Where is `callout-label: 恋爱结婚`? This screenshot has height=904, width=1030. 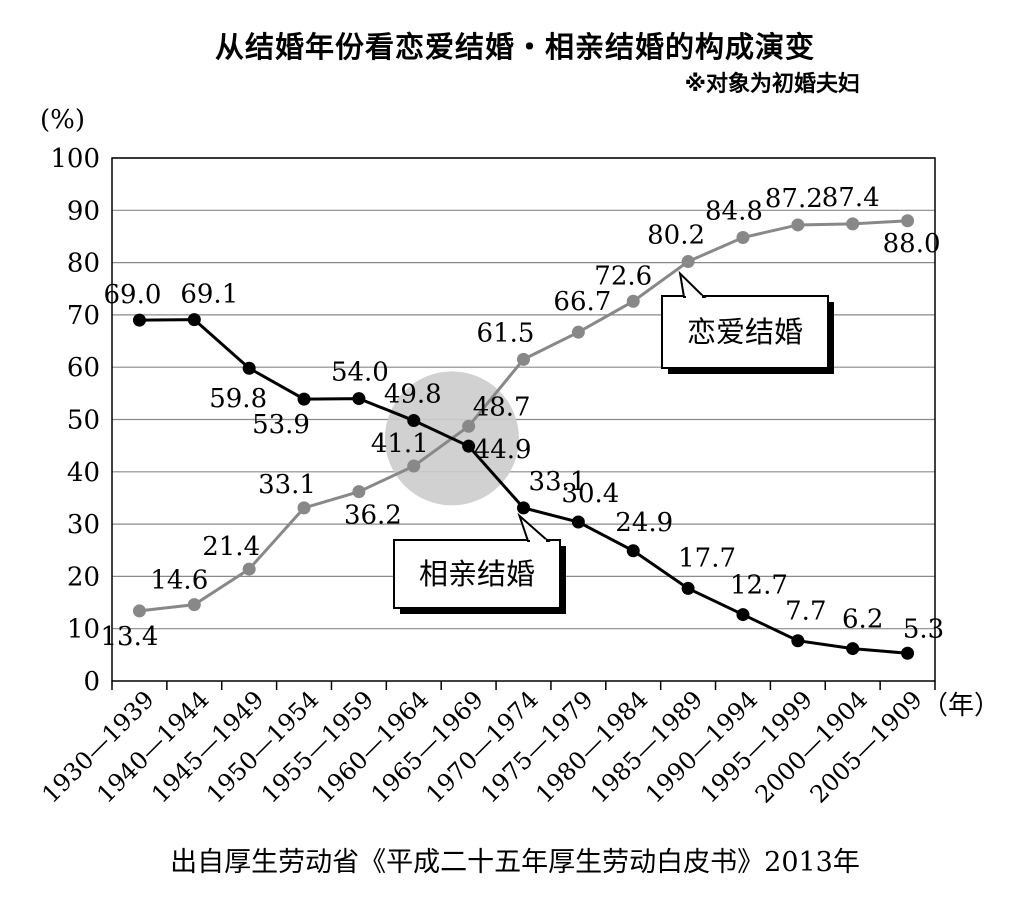
callout-label: 恋爱结婚 is located at coordinates (745, 332).